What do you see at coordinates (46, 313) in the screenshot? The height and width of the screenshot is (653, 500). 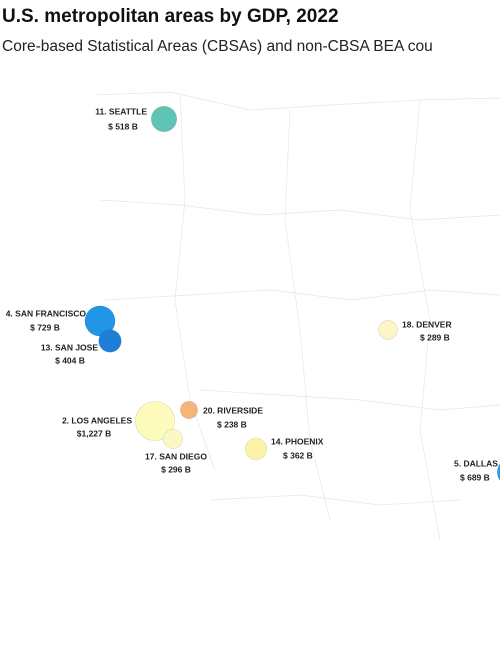 I see `area-name: 4. SAN FRANCISCO` at bounding box center [46, 313].